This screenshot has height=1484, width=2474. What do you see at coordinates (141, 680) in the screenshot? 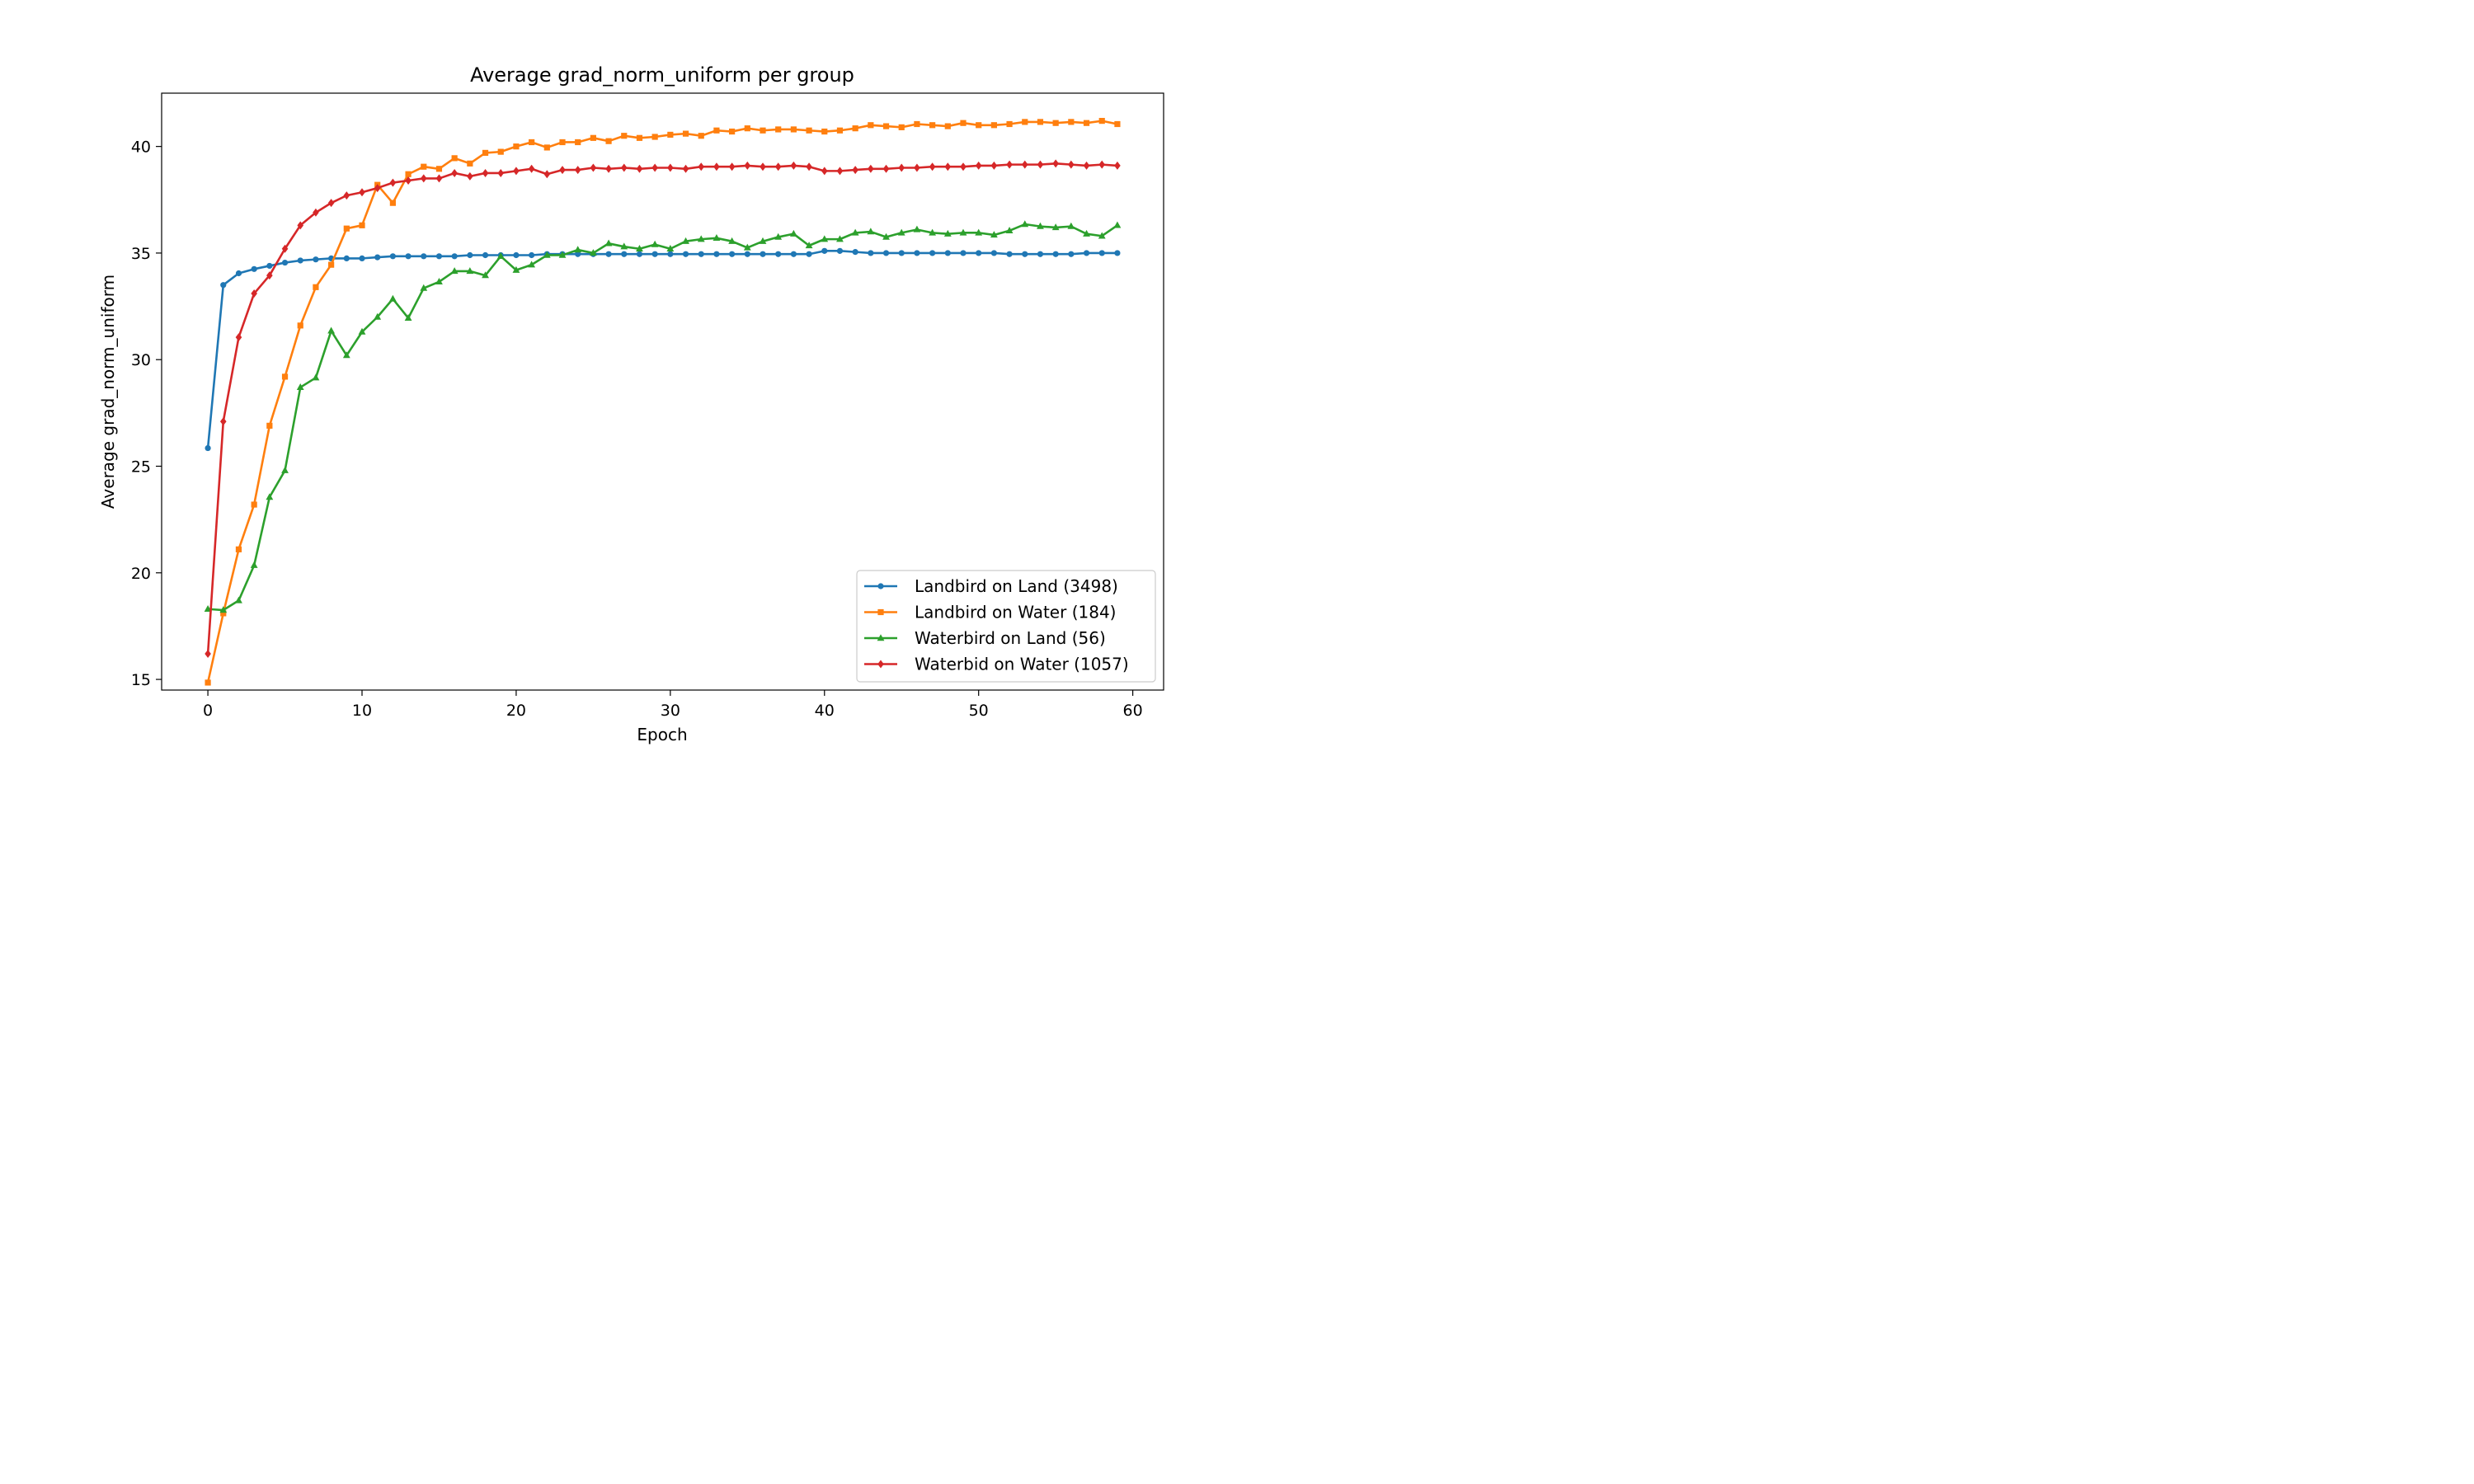
I see `y-tick-label: 15` at bounding box center [141, 680].